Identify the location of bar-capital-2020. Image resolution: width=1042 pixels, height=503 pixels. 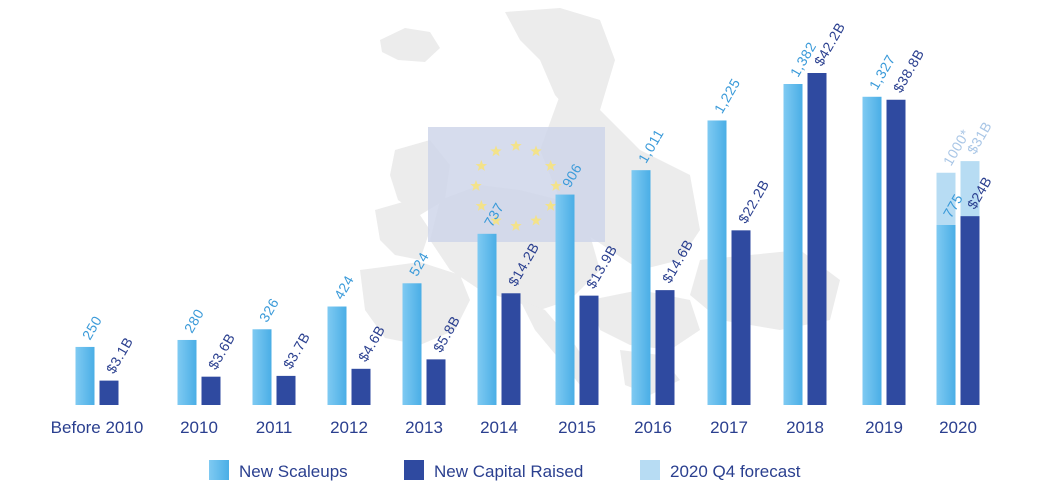
(970, 310).